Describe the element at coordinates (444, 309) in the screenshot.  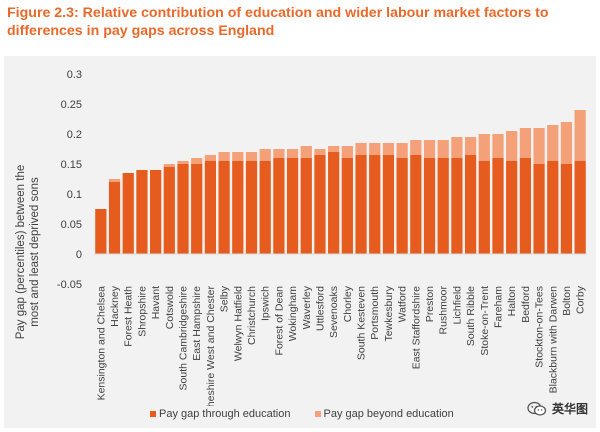
I see `x-tick-label-25: Rushmoor` at that location.